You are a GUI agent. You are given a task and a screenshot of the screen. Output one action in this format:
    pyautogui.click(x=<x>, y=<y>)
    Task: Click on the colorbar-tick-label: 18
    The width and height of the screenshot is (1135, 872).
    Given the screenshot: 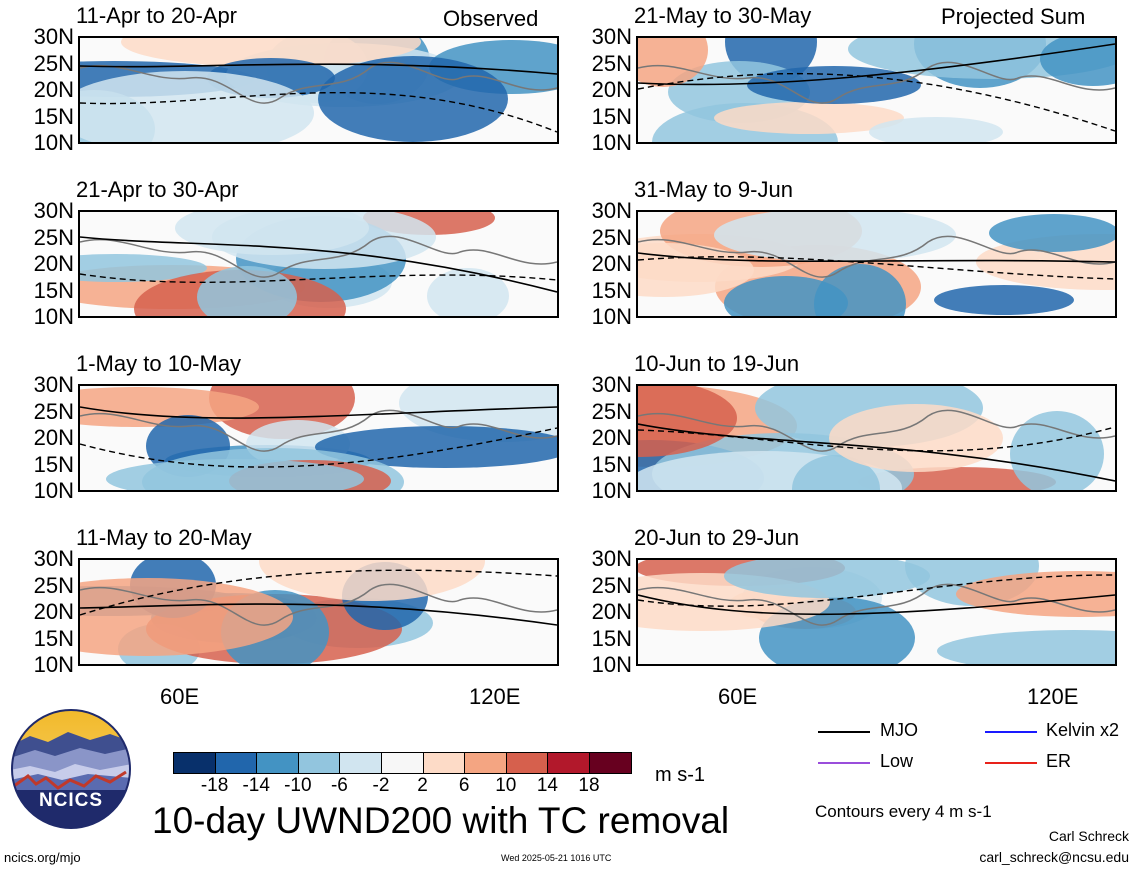 What is the action you would take?
    pyautogui.click(x=589, y=785)
    